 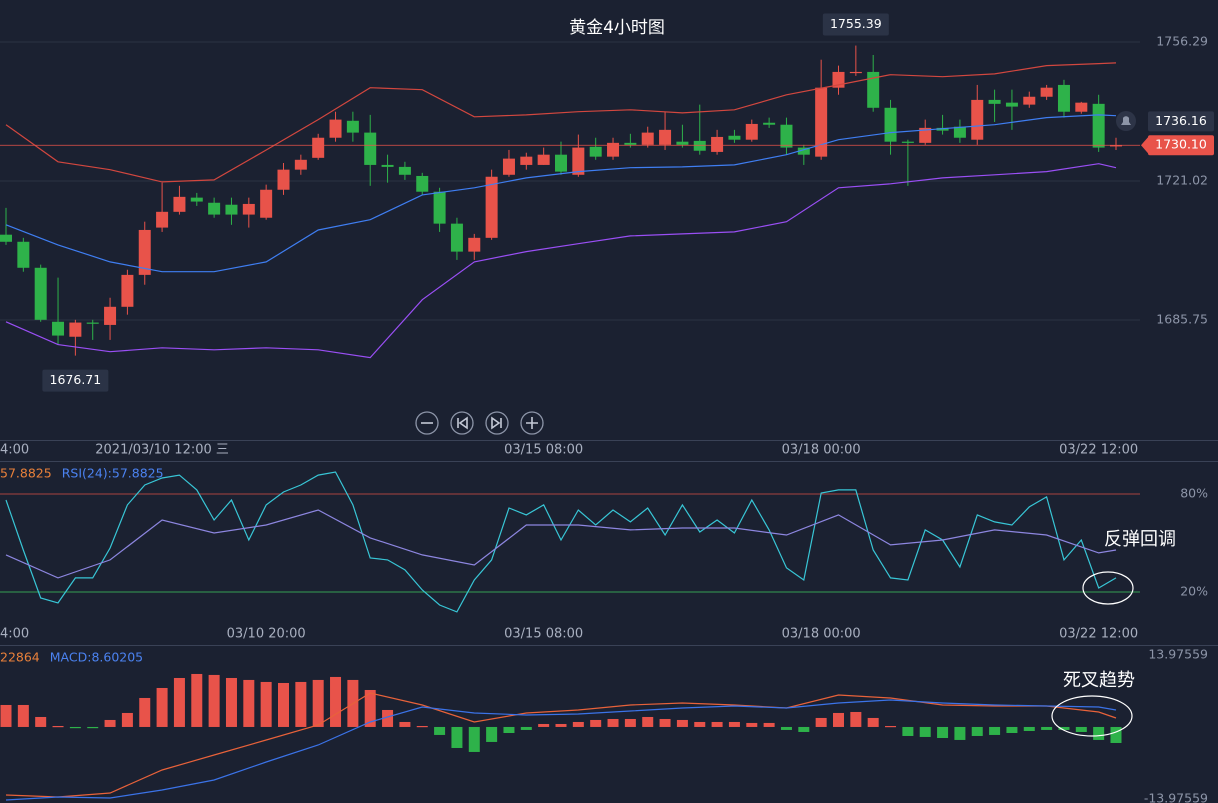 What do you see at coordinates (1092, 716) in the screenshot?
I see `annotation-circle` at bounding box center [1092, 716].